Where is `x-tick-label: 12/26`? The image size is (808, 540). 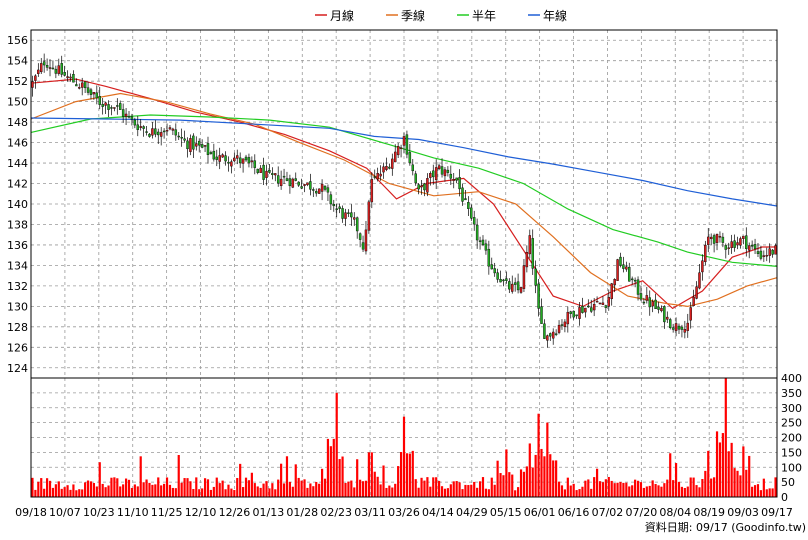 x-tick-label: 12/26 is located at coordinates (235, 512).